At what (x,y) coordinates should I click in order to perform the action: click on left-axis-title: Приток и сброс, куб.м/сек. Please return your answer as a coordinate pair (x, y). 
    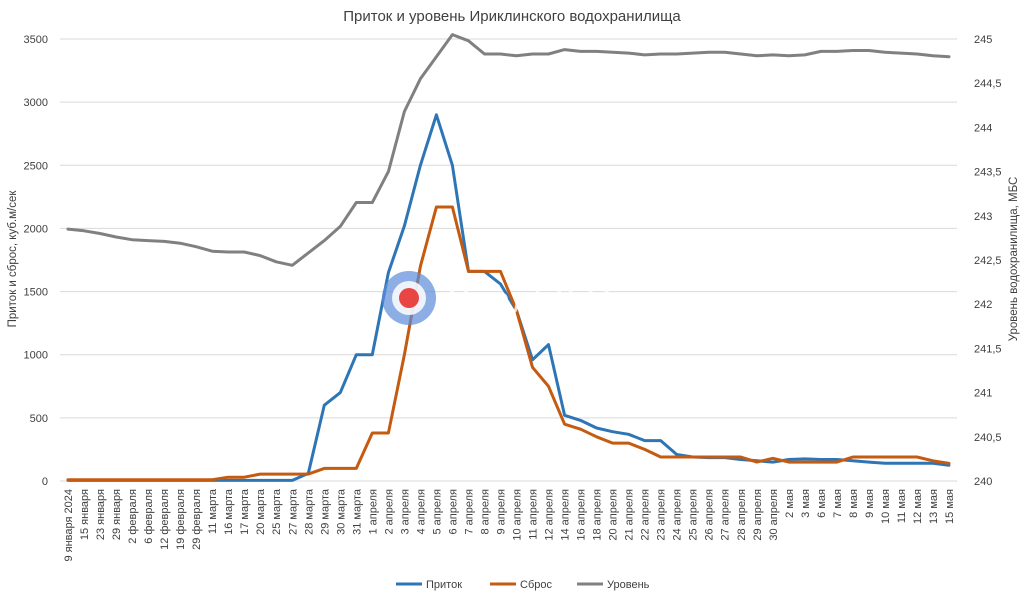
    Looking at the image, I should click on (13, 259).